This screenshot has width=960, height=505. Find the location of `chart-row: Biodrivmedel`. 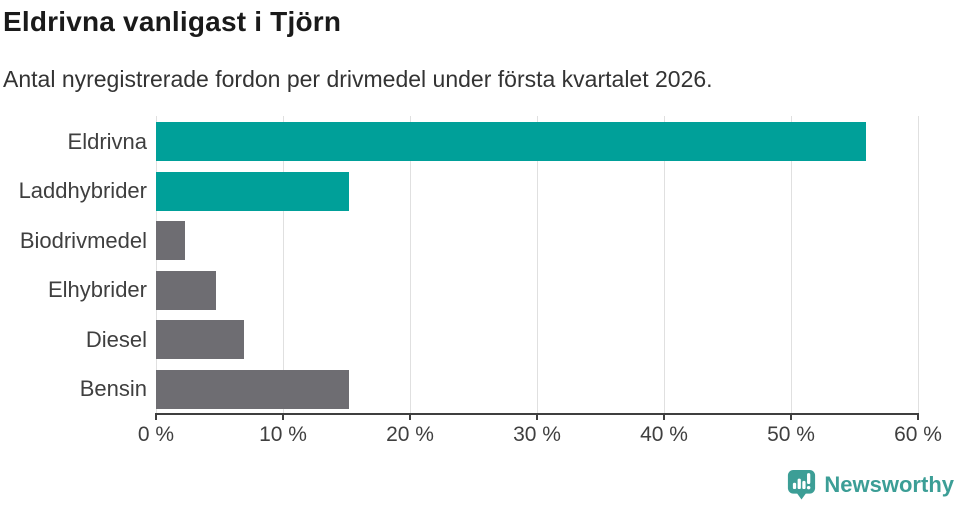

chart-row: Biodrivmedel is located at coordinates (480, 241).